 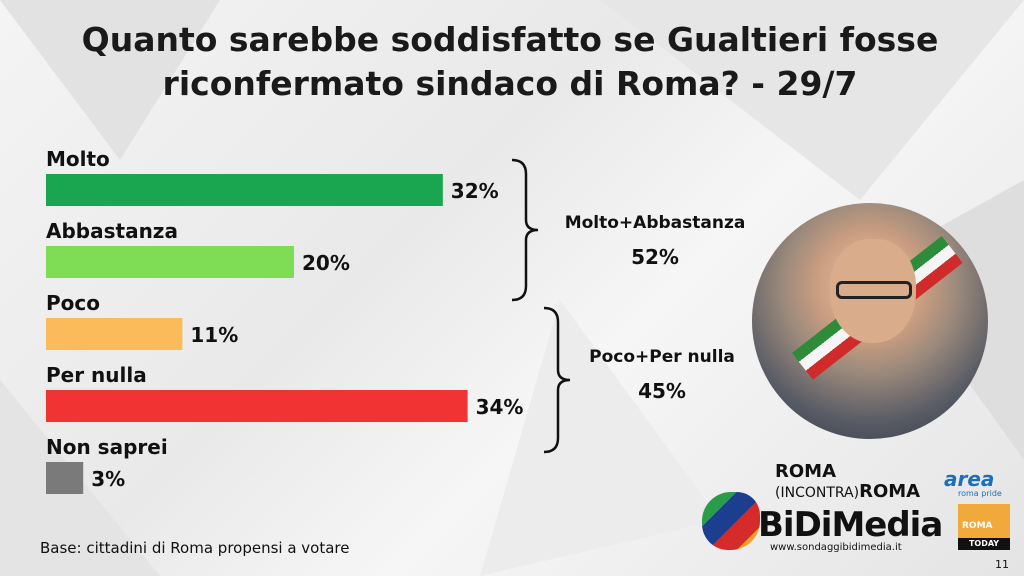 I want to click on mayor-photo, so click(x=870, y=321).